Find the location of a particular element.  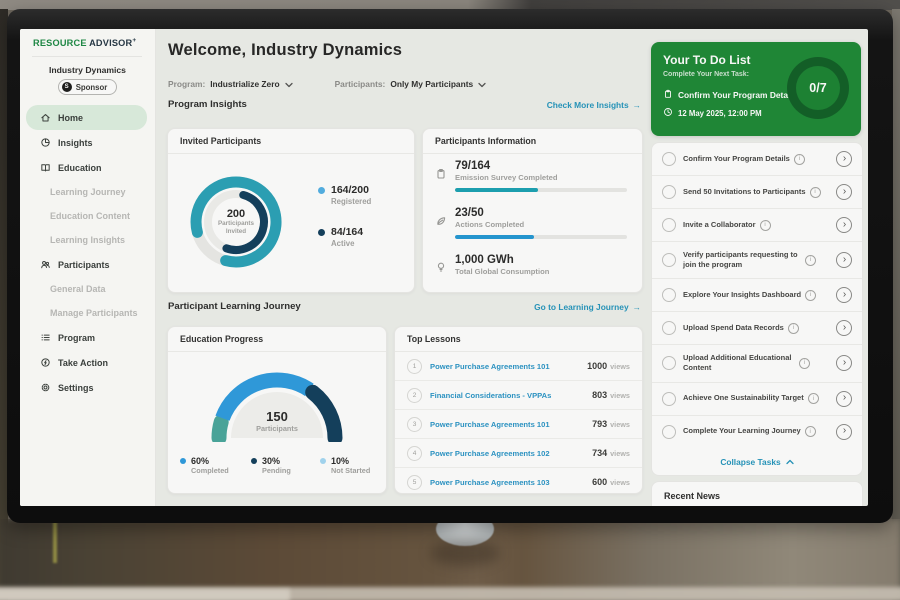

stat-value: 79/164 is located at coordinates (473, 166).